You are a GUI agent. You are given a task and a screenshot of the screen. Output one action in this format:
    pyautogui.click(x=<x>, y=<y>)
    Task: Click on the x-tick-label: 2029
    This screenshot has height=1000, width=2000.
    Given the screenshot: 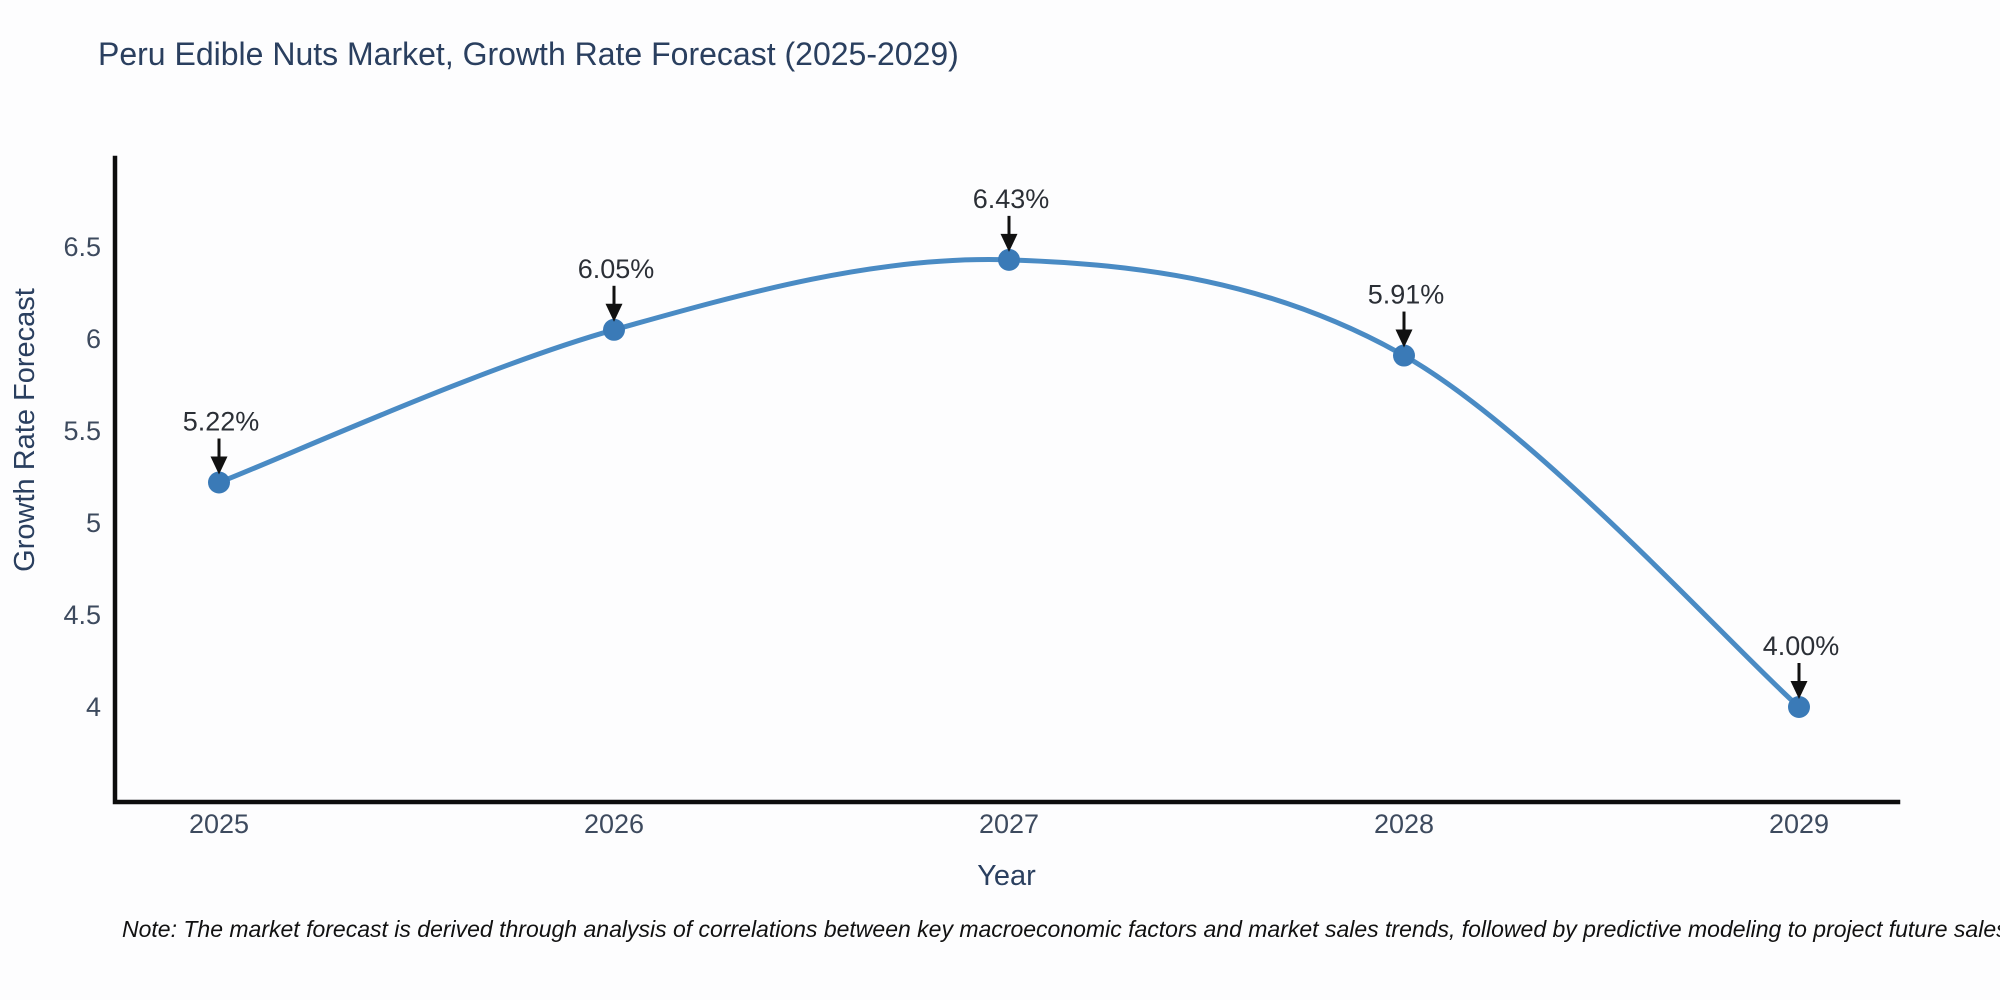 What is the action you would take?
    pyautogui.click(x=1799, y=824)
    